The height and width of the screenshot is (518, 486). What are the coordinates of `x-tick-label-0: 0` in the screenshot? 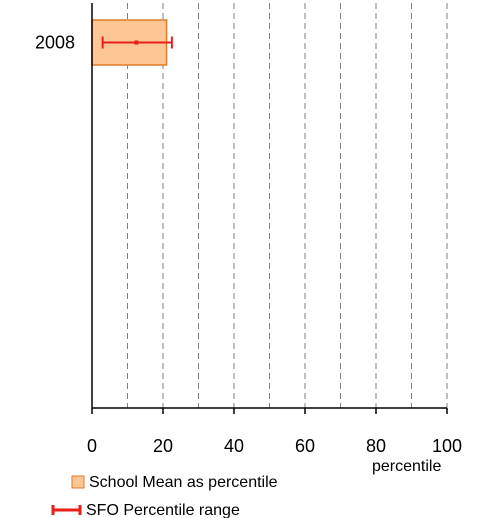 It's located at (92, 446).